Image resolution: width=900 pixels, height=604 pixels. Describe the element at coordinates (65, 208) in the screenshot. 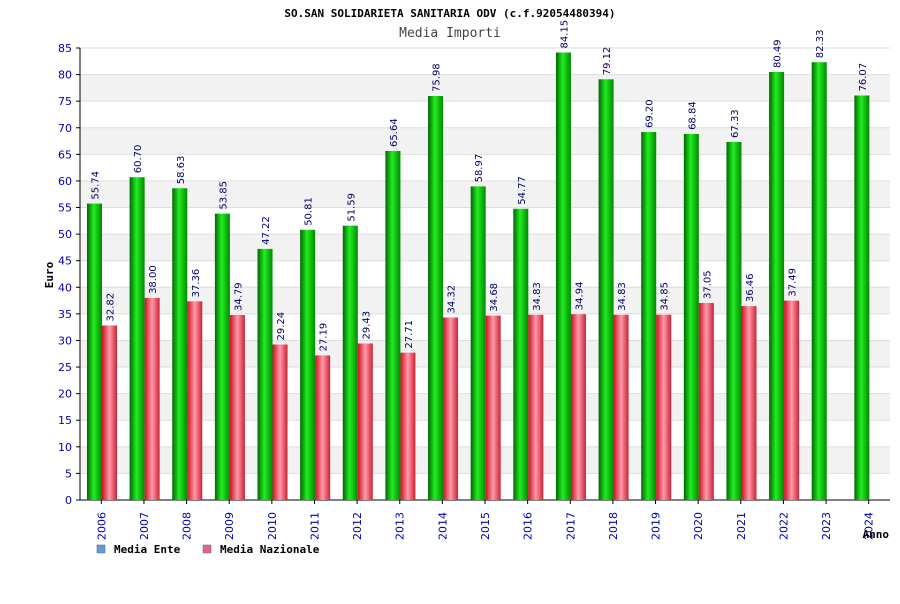

I see `y-tick-label: 55` at that location.